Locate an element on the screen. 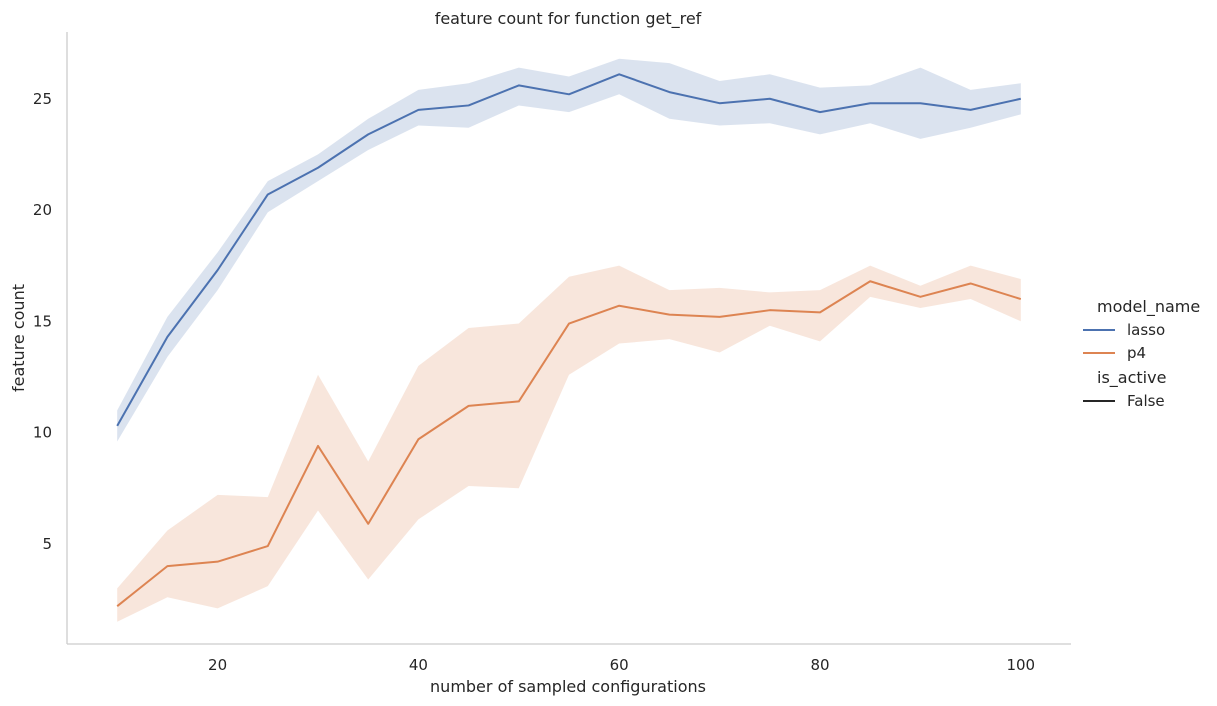 The height and width of the screenshot is (706, 1217). x-tick-label: 40 is located at coordinates (418, 665).